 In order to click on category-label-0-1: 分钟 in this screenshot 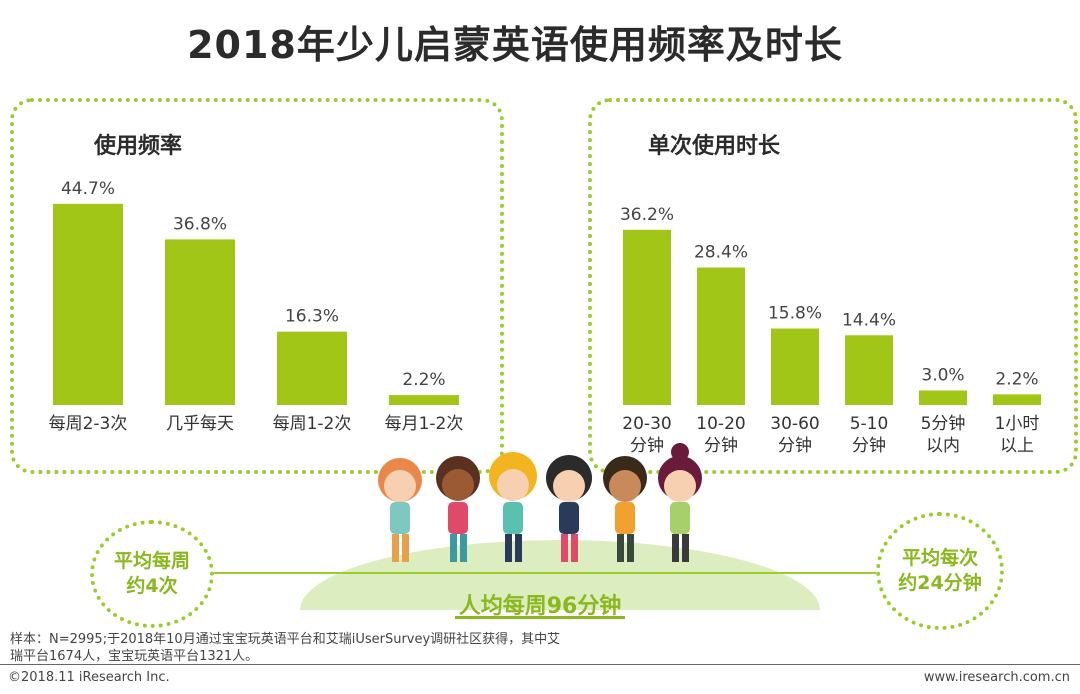, I will do `click(647, 446)`.